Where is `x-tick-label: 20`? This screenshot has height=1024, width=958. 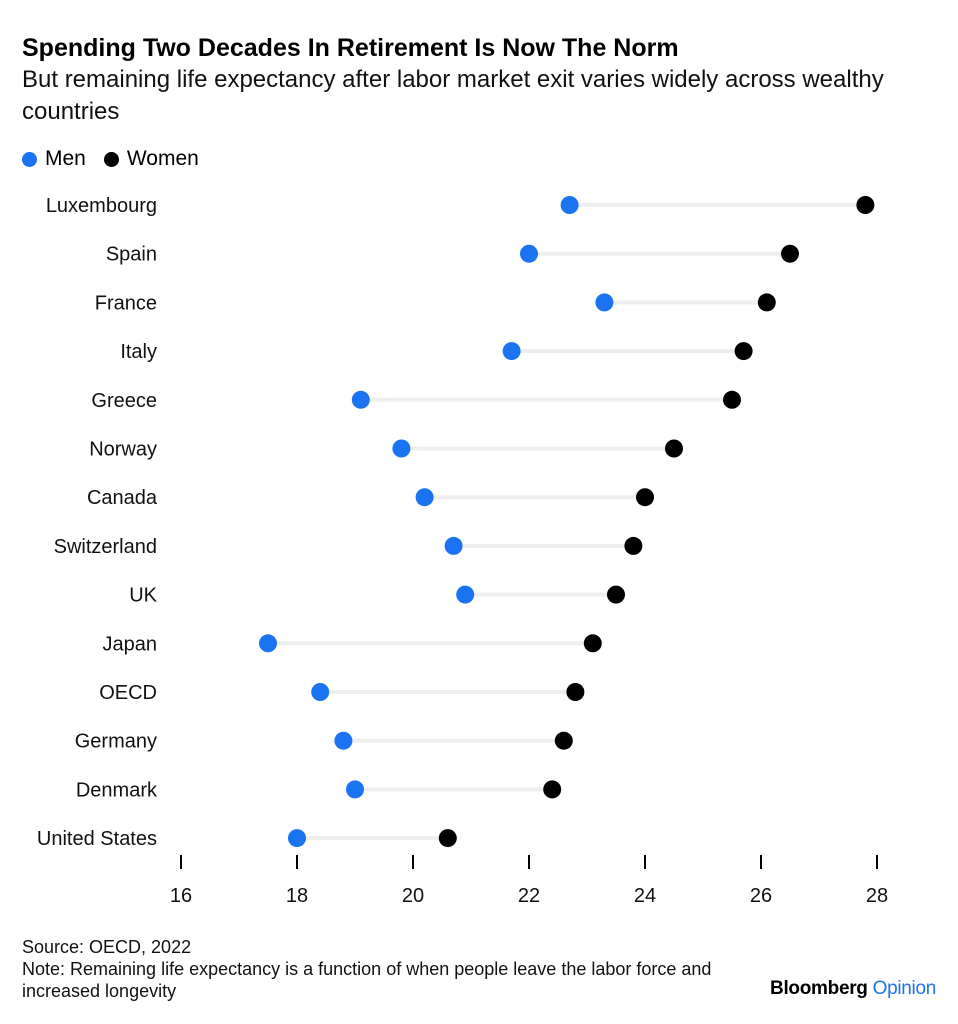 x-tick-label: 20 is located at coordinates (413, 896).